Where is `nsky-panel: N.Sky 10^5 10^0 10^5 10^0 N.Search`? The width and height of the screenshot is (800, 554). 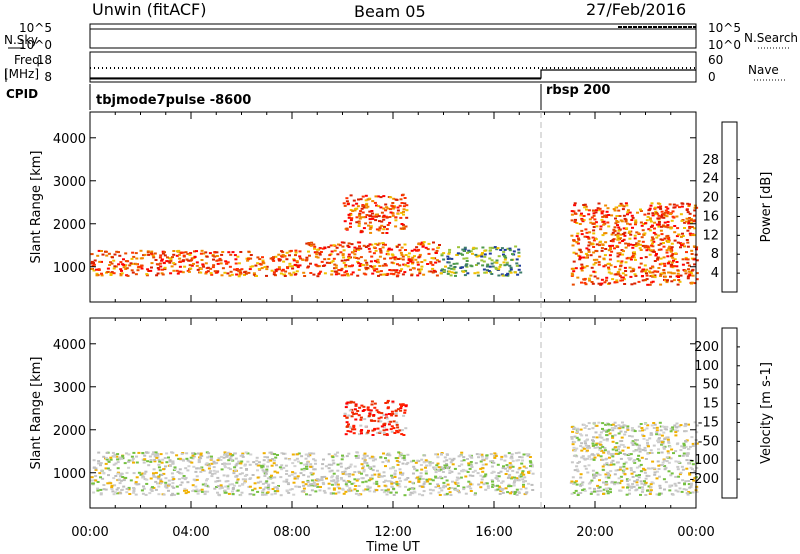
nsky-panel: N.Sky 10^5 10^0 10^5 10^0 N.Search is located at coordinates (401, 36).